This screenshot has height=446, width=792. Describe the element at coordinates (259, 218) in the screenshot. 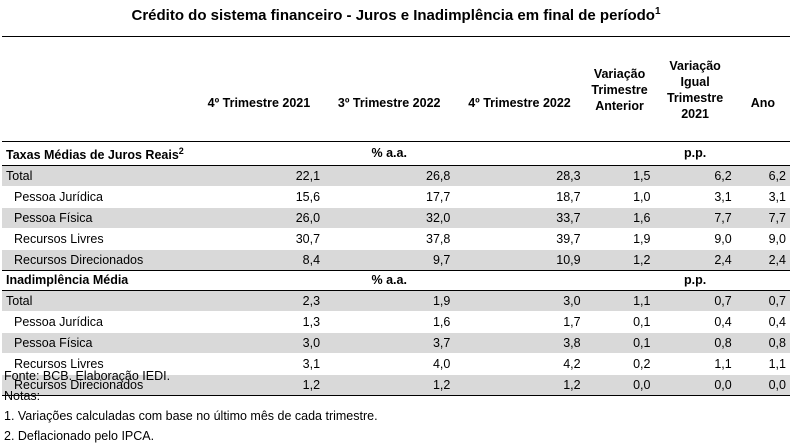

I see `table-cell: 26,0` at that location.